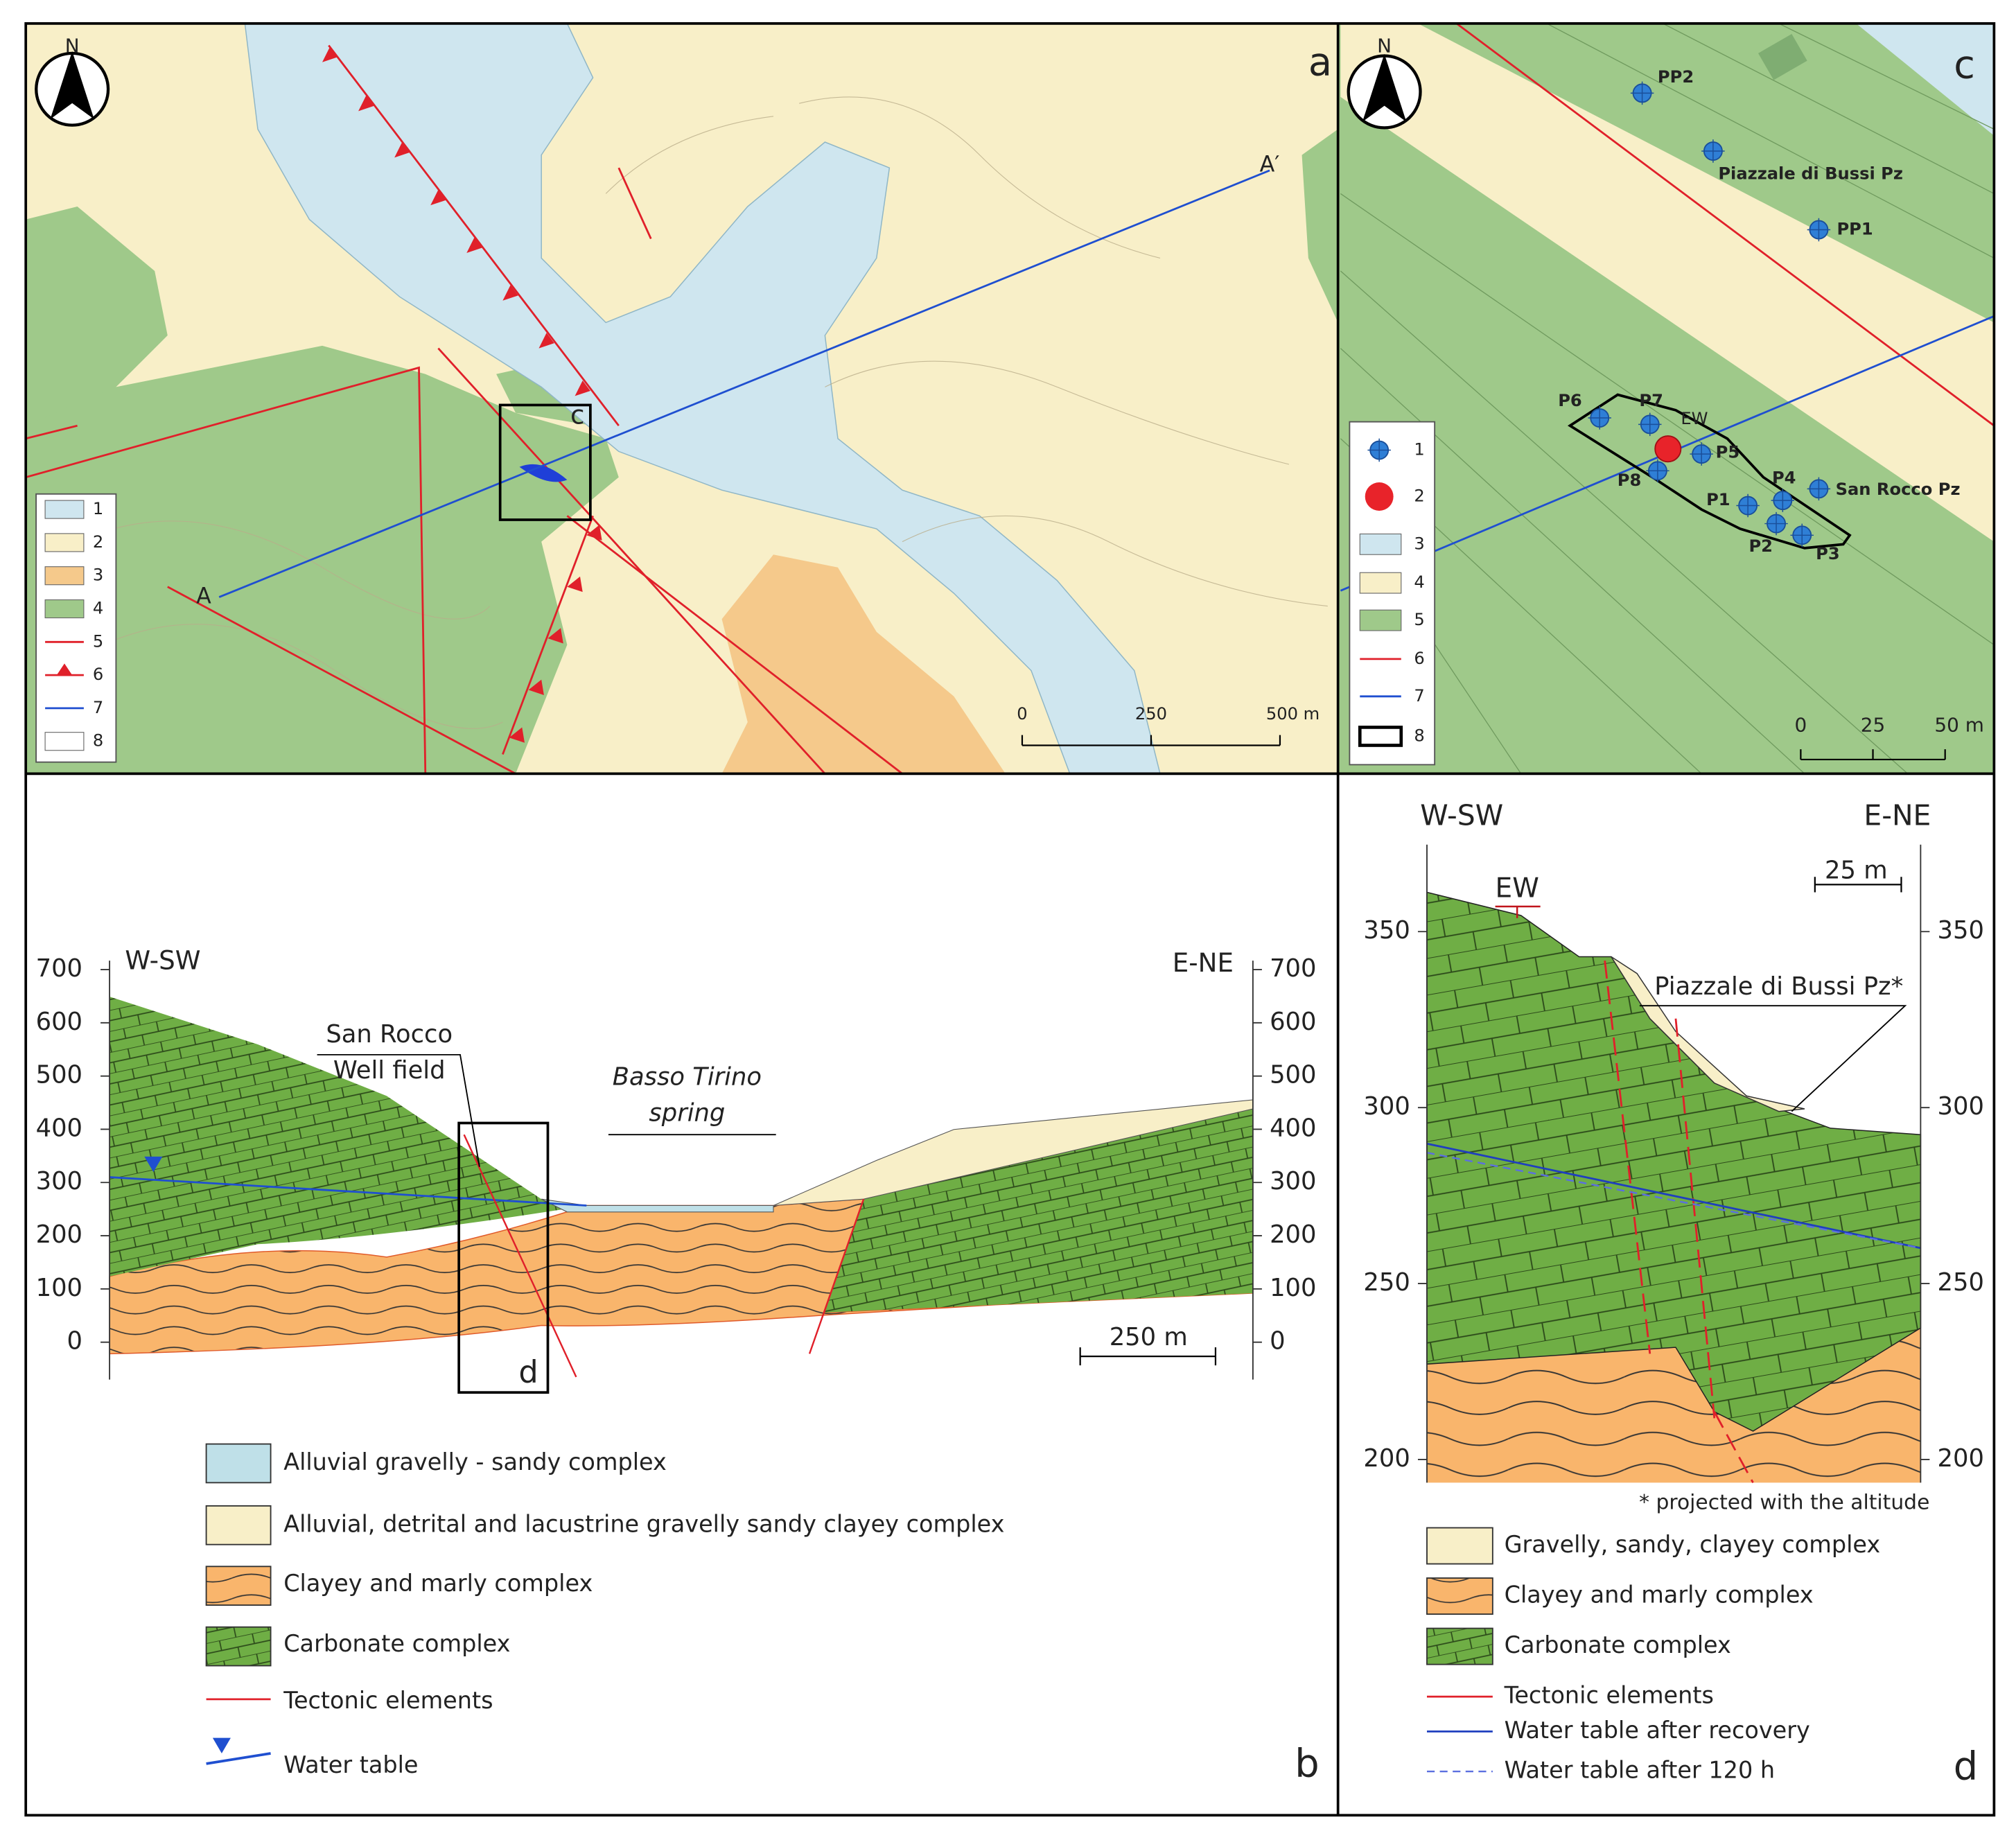  What do you see at coordinates (1293, 1022) in the screenshot?
I see `tick-label: 600` at bounding box center [1293, 1022].